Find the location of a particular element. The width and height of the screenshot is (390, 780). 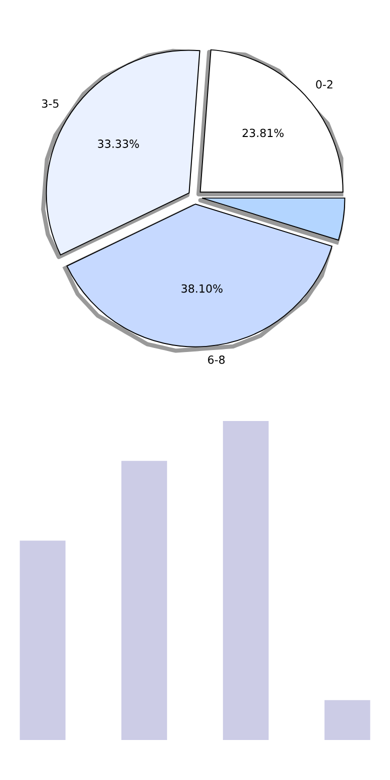

slice-label: 3-5 is located at coordinates (50, 103).